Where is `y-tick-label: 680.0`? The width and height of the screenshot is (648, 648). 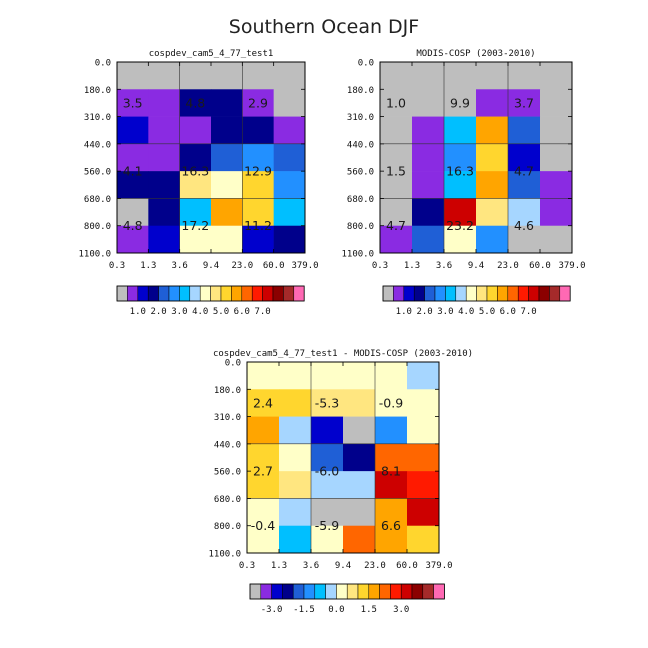
y-tick-label: 680.0 is located at coordinates (97, 200).